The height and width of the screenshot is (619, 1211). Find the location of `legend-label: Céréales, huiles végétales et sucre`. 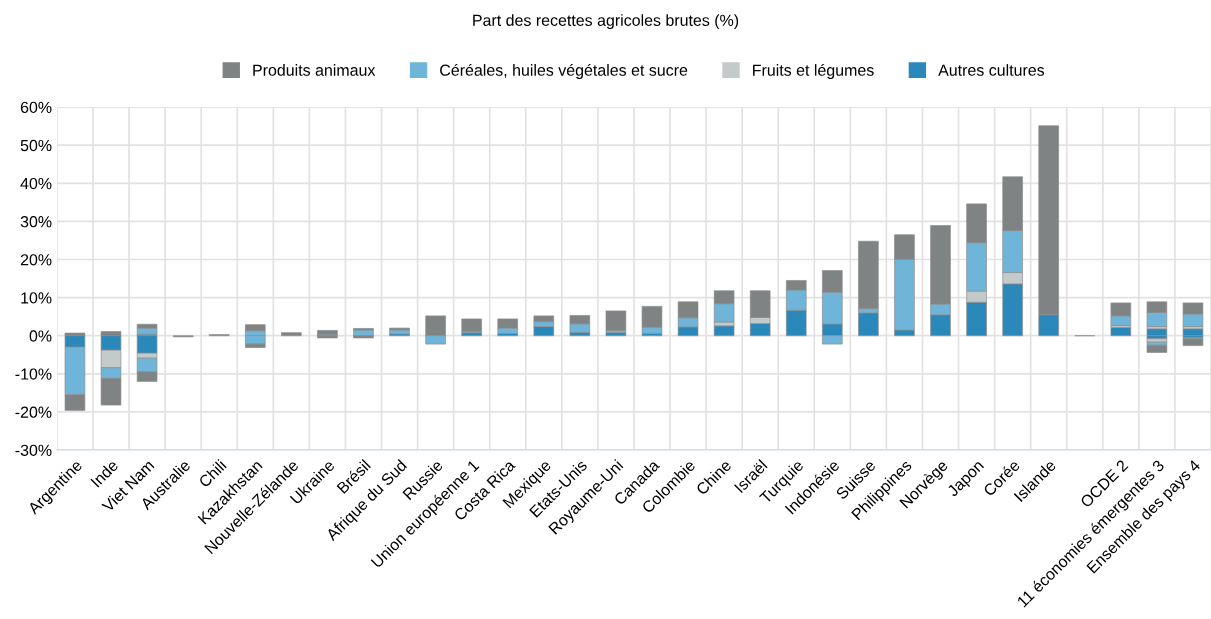

legend-label: Céréales, huiles végétales et sucre is located at coordinates (564, 71).